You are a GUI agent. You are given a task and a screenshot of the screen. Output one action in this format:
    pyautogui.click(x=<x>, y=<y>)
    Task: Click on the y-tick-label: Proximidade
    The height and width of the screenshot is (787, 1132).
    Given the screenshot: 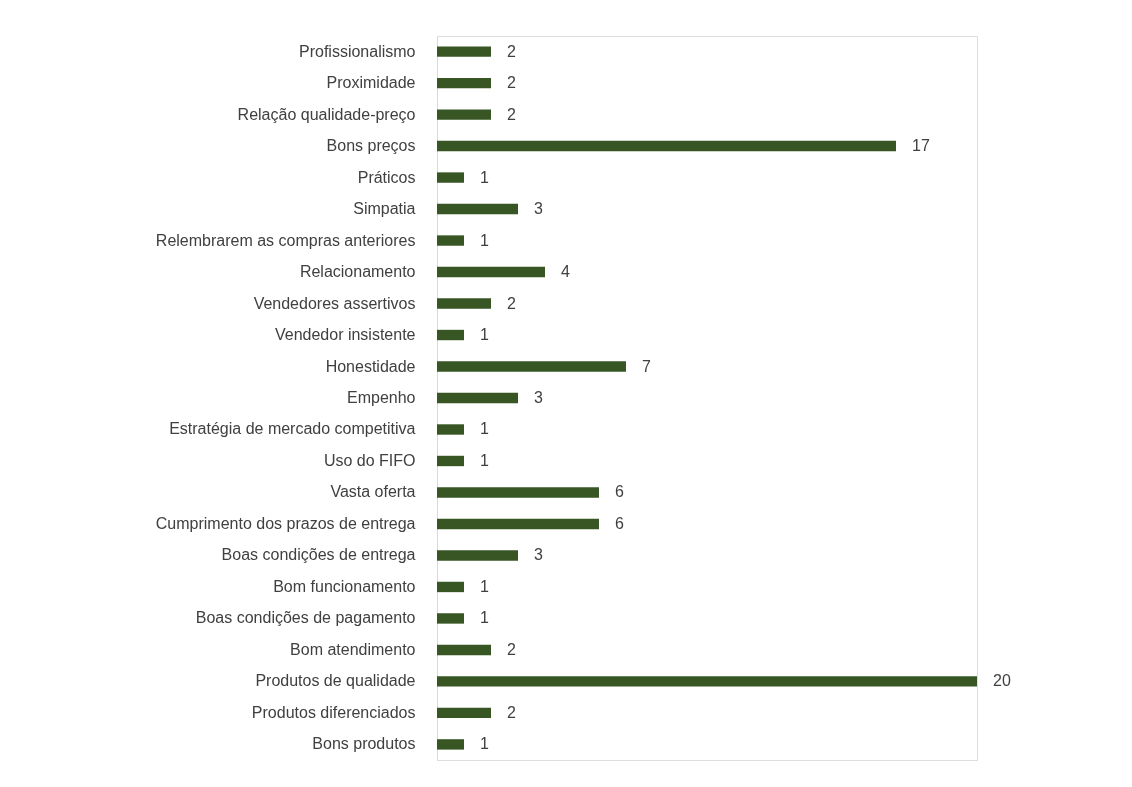 What is the action you would take?
    pyautogui.click(x=371, y=83)
    